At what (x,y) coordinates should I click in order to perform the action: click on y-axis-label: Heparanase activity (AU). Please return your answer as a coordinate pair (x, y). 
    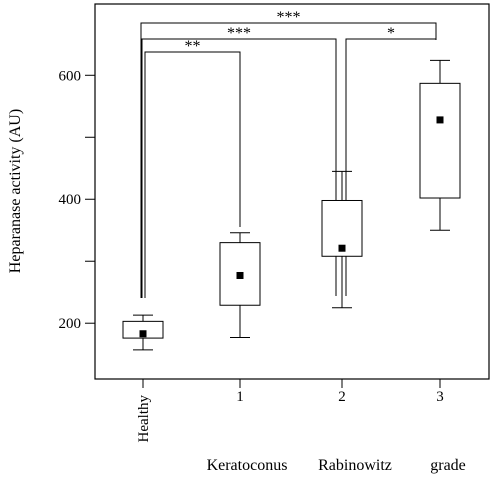
    Looking at the image, I should click on (15, 191).